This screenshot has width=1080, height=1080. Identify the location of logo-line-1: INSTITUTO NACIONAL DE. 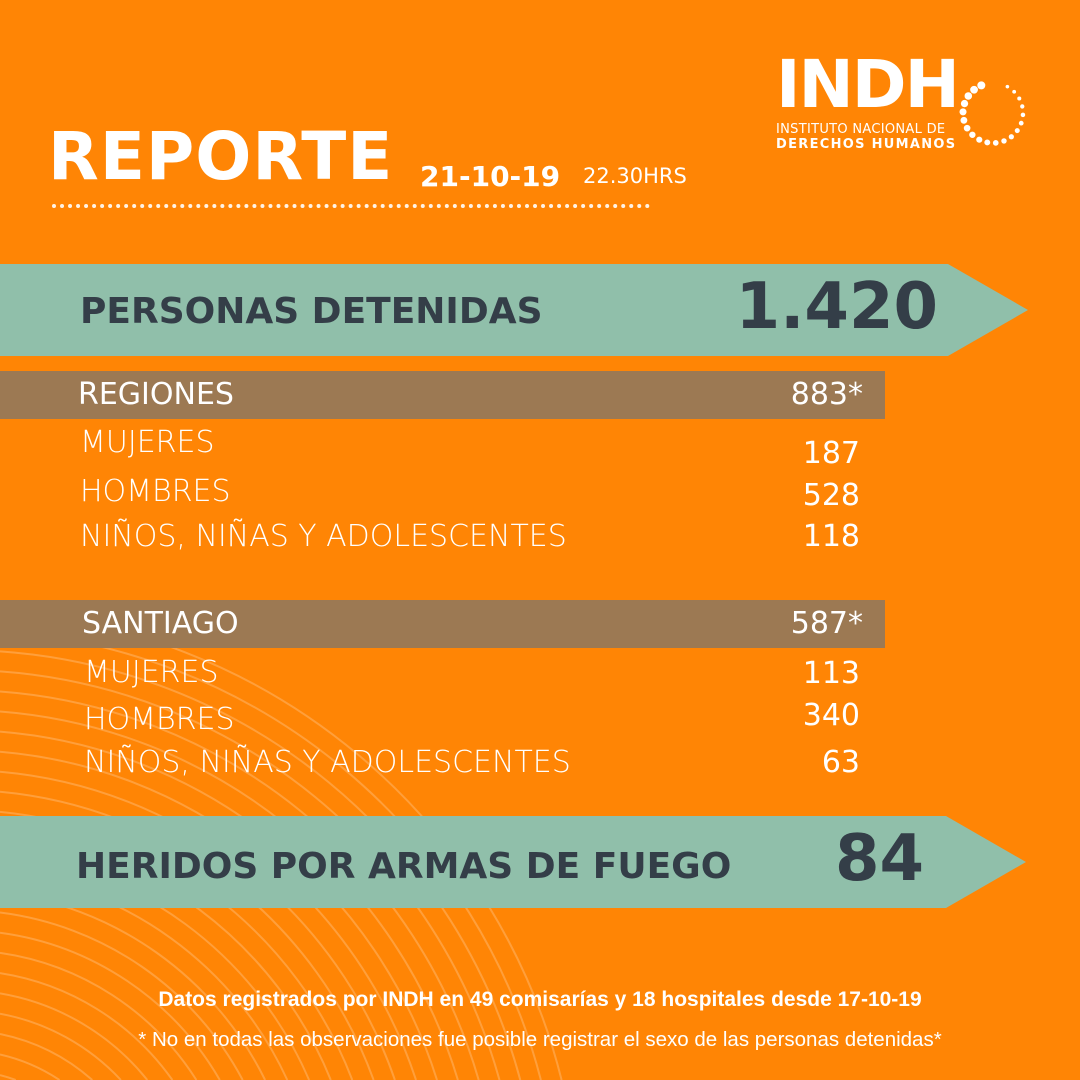
(861, 129).